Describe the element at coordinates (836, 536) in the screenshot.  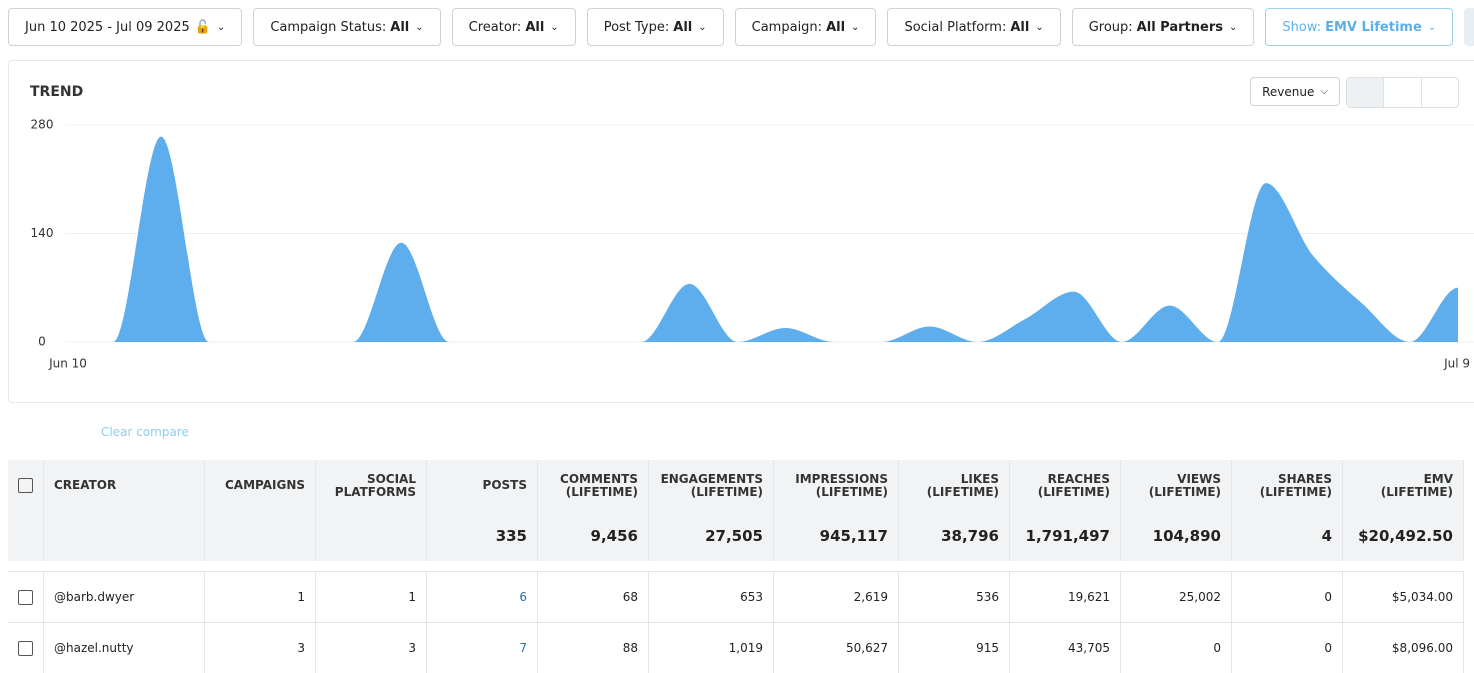
I see `total-cell: 945,117` at that location.